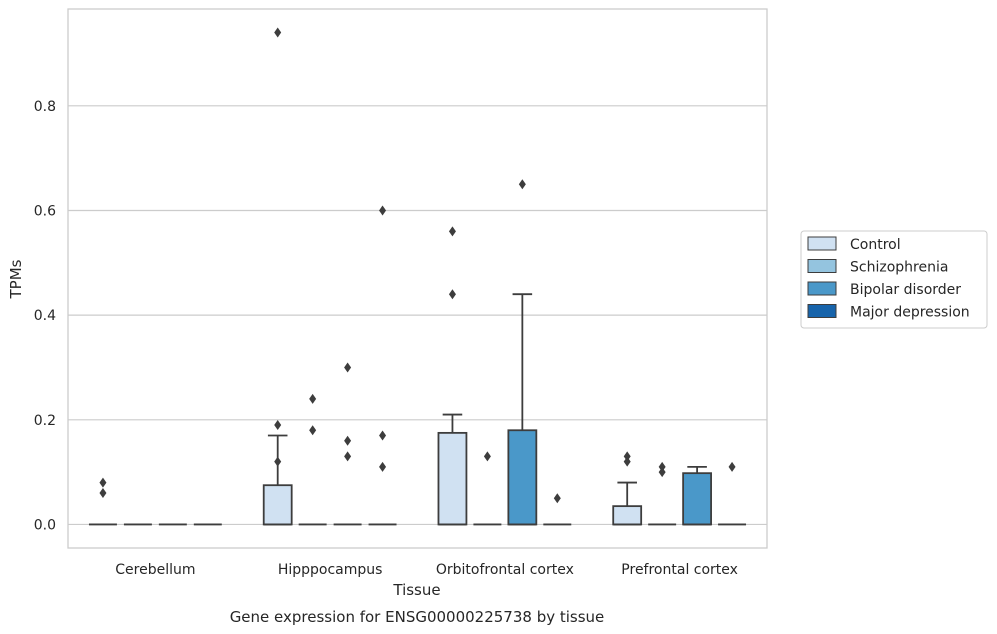 This screenshot has height=634, width=997. I want to click on legend-frame, so click(894, 279).